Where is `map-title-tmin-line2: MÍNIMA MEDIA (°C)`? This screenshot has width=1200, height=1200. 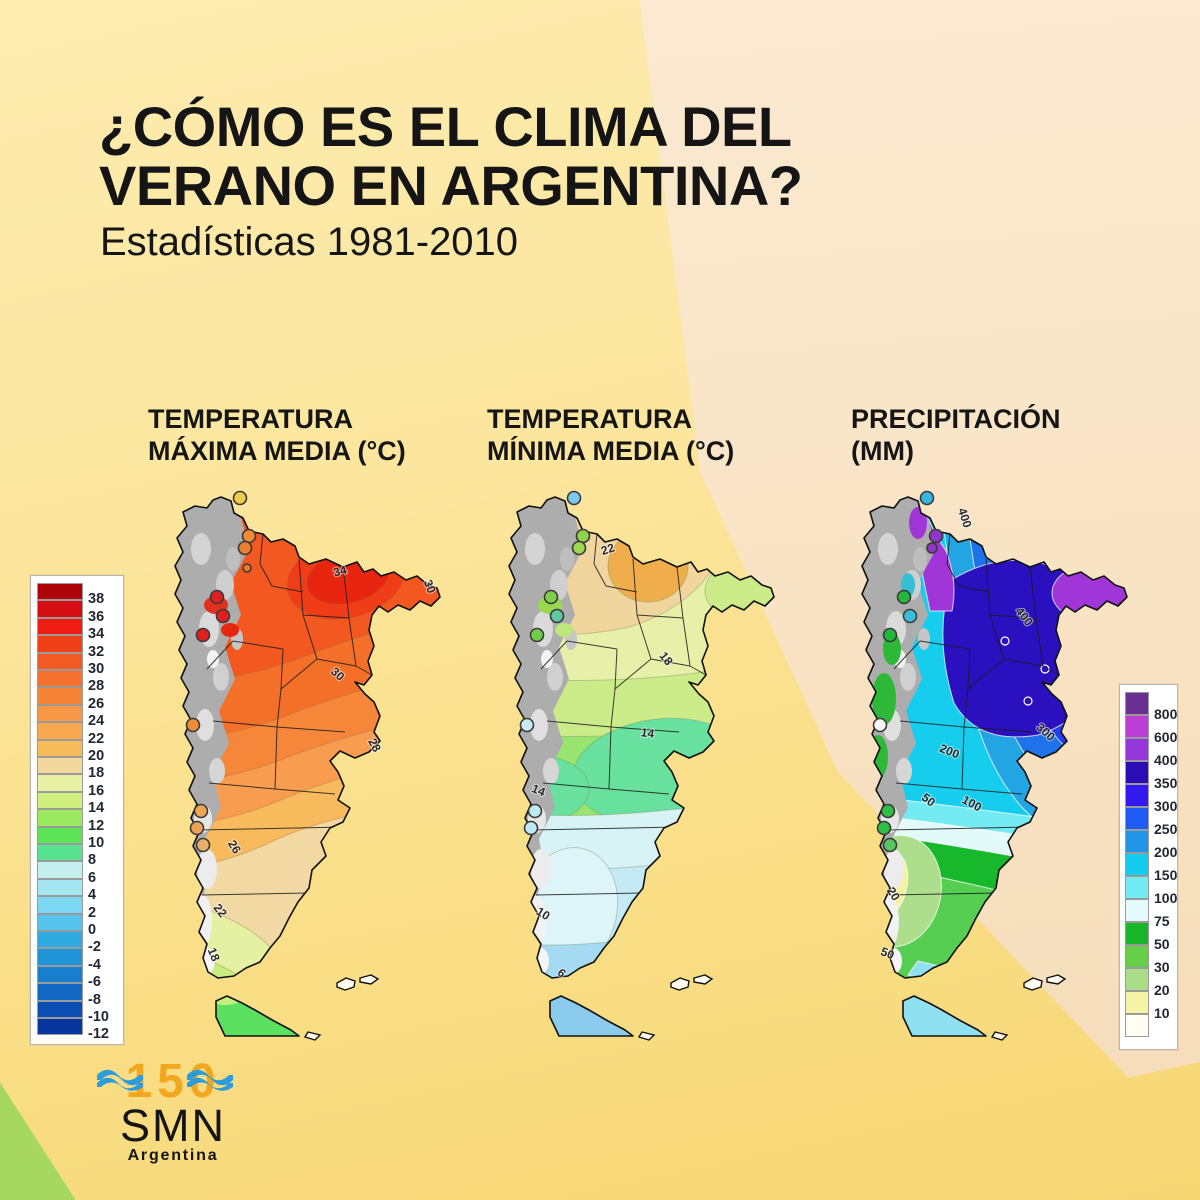 map-title-tmin-line2: MÍNIMA MEDIA (°C) is located at coordinates (611, 450).